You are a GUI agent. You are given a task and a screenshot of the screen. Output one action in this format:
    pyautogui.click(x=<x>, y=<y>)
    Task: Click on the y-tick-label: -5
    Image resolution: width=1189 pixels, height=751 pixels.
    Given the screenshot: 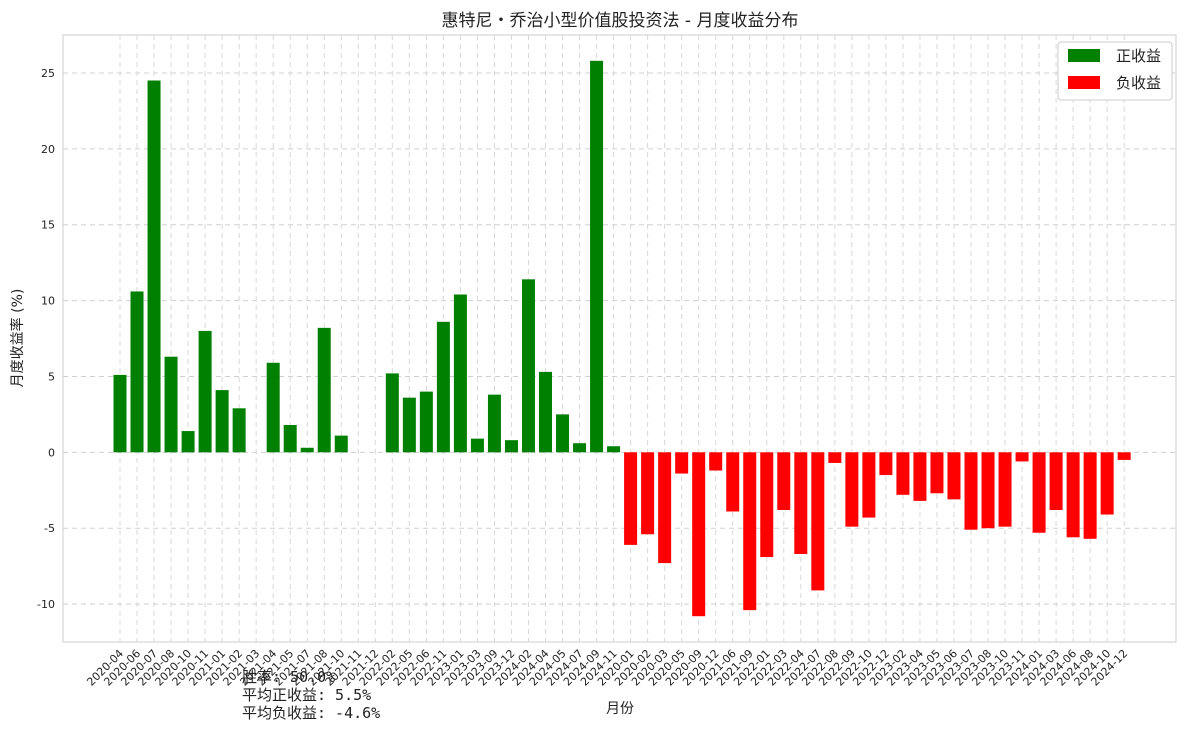 What is the action you would take?
    pyautogui.click(x=49, y=528)
    